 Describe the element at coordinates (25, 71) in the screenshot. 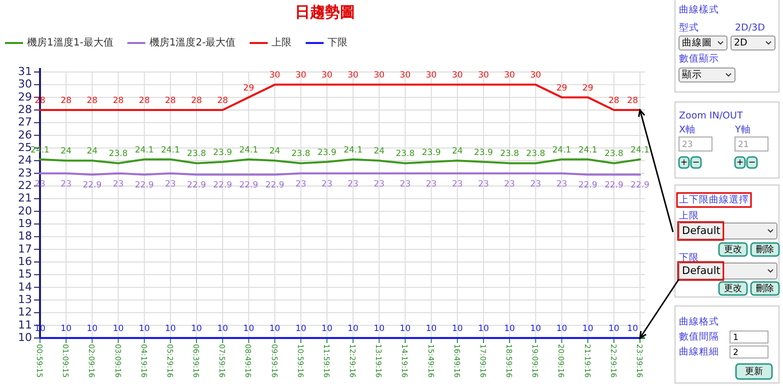

I see `y-tick-label: 31` at that location.